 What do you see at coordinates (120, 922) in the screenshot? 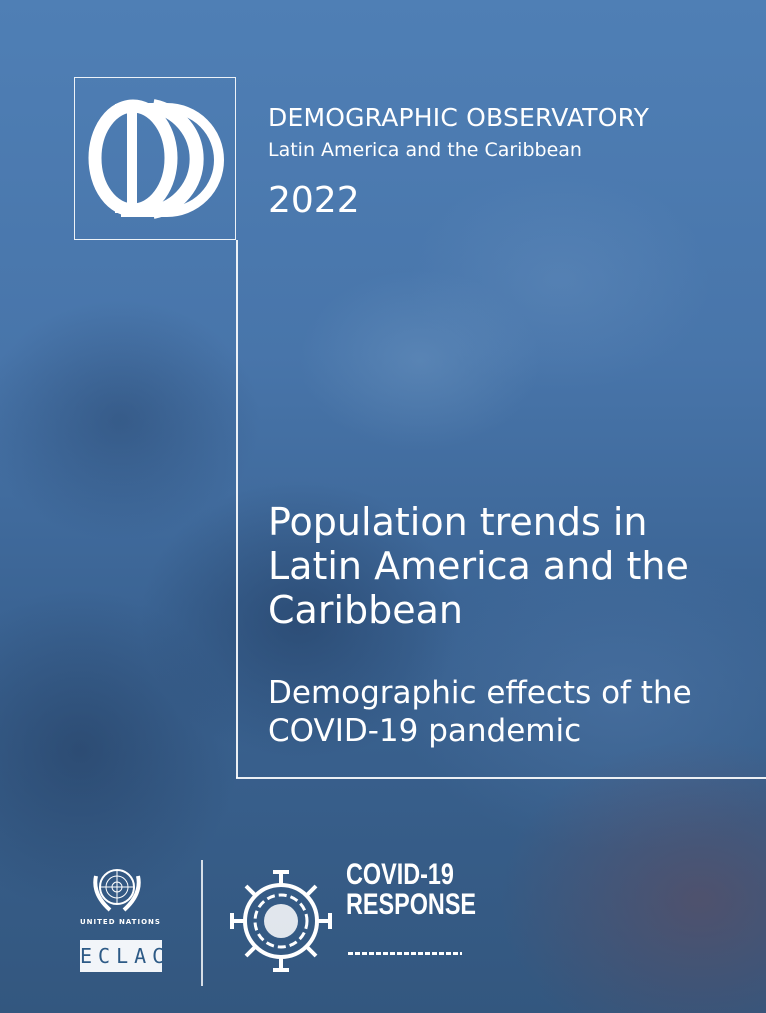
I see `un-label: United Nations` at bounding box center [120, 922].